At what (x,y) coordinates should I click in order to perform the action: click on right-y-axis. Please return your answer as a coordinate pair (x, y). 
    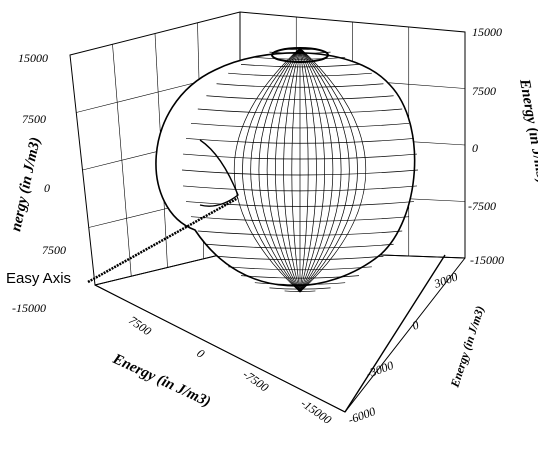
    Looking at the image, I should click on (395, 333).